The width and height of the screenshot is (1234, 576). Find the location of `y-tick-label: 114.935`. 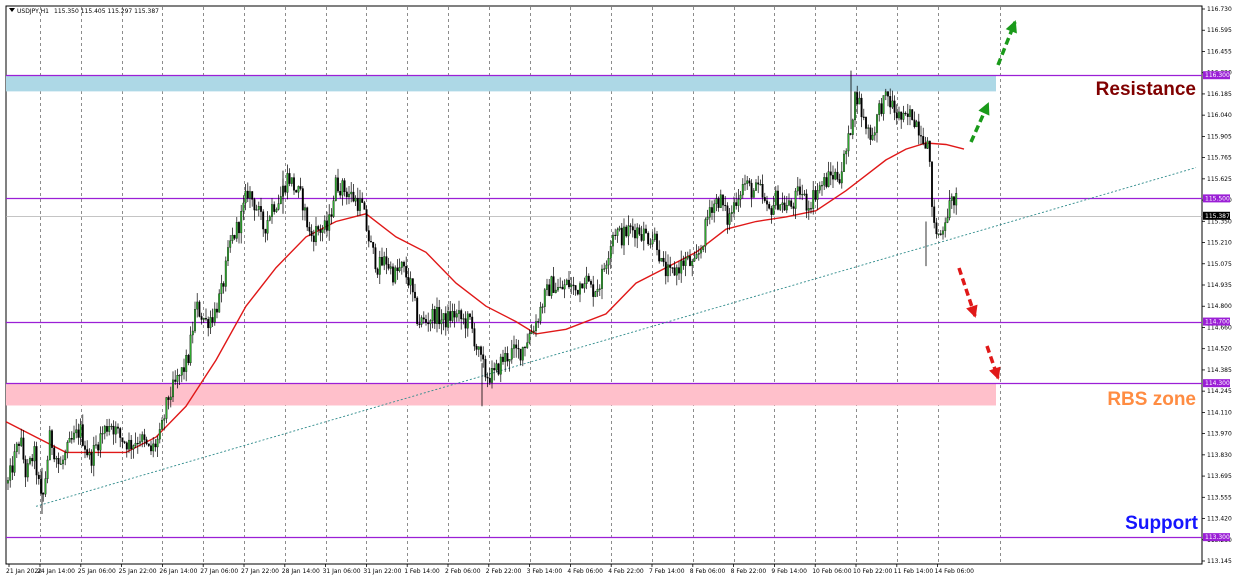

y-tick-label: 114.935 is located at coordinates (1219, 285).